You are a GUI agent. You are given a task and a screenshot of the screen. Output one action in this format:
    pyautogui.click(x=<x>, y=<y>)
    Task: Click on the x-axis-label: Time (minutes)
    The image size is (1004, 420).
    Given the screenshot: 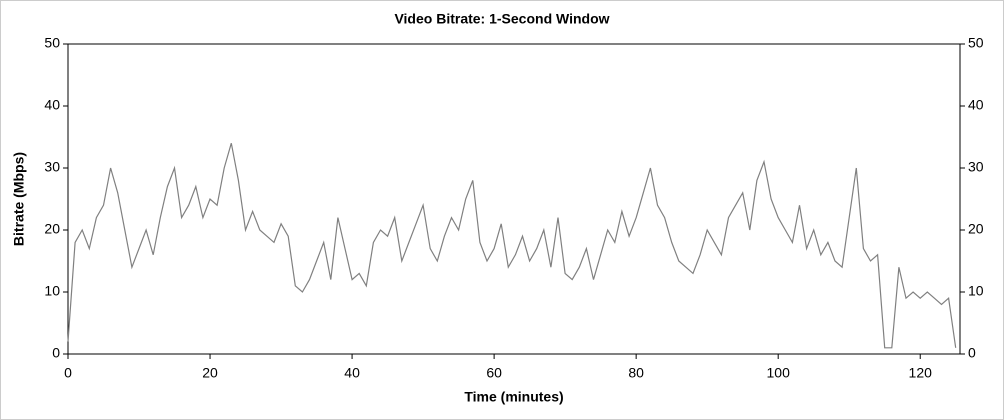 What is the action you would take?
    pyautogui.click(x=513, y=397)
    